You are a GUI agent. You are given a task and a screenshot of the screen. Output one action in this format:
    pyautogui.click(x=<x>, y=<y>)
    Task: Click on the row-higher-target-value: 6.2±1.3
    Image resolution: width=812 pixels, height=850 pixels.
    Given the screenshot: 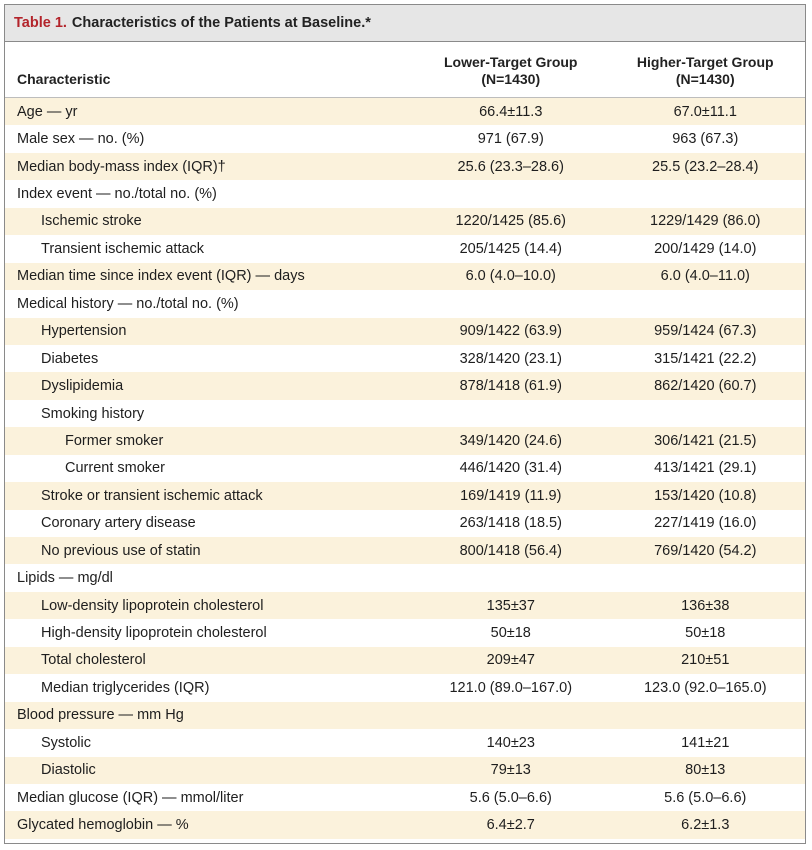 What is the action you would take?
    pyautogui.click(x=705, y=825)
    